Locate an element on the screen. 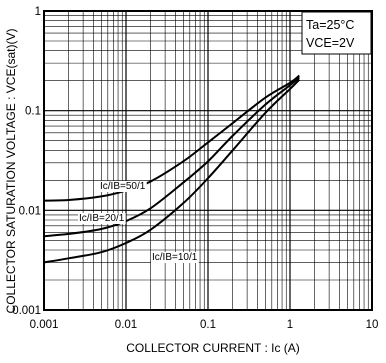  curve-labels: Ic/IB=50/1 Ic/IB=20/1 Ic/IB=10/1 is located at coordinates (138, 222).